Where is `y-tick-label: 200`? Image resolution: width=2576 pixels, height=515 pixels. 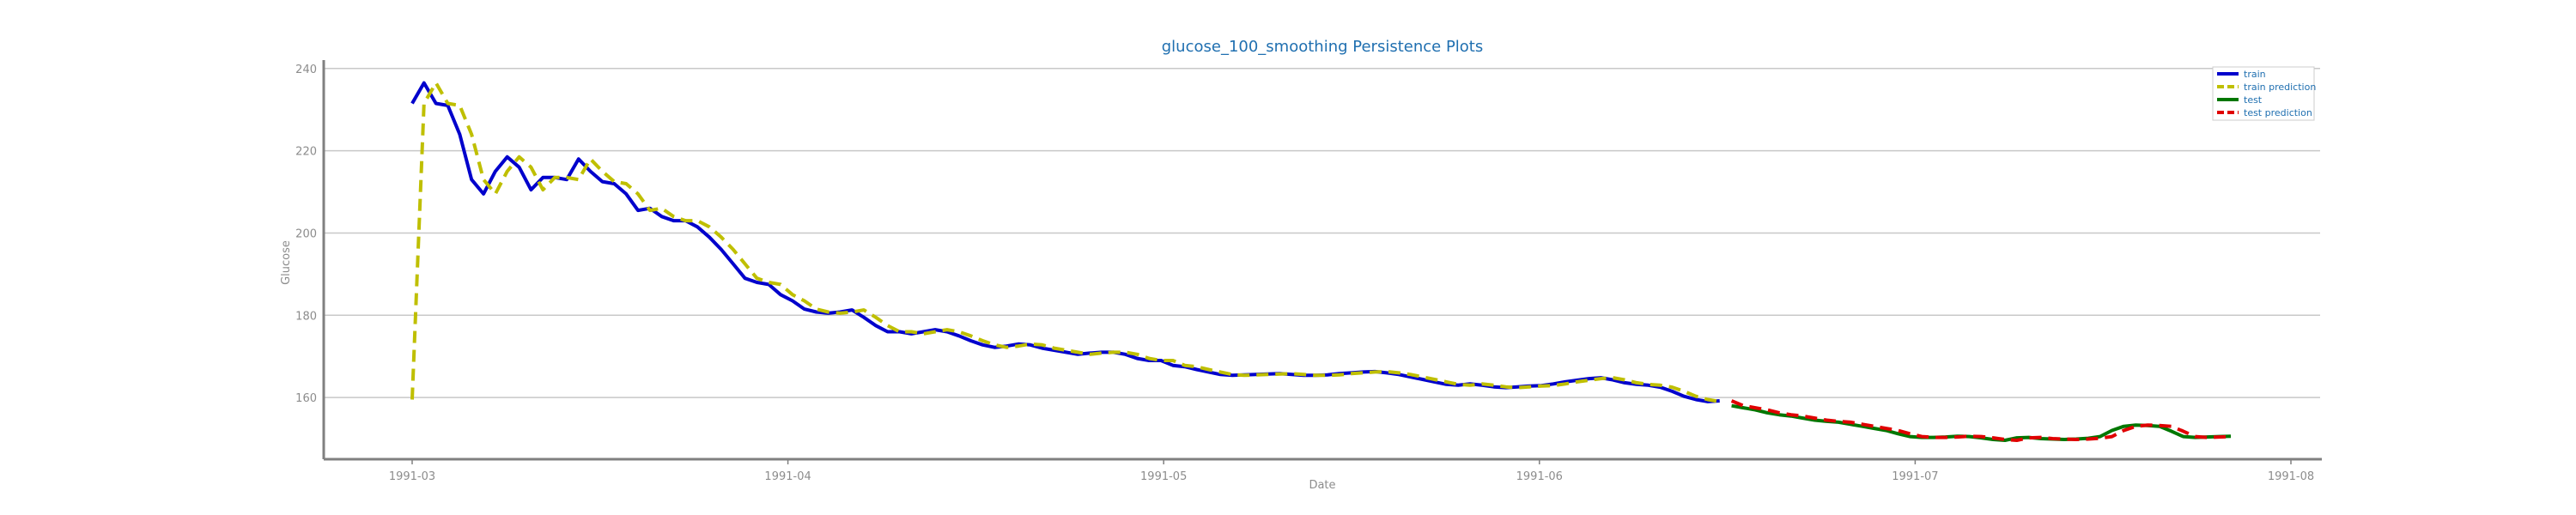
y-tick-label: 200 is located at coordinates (306, 233).